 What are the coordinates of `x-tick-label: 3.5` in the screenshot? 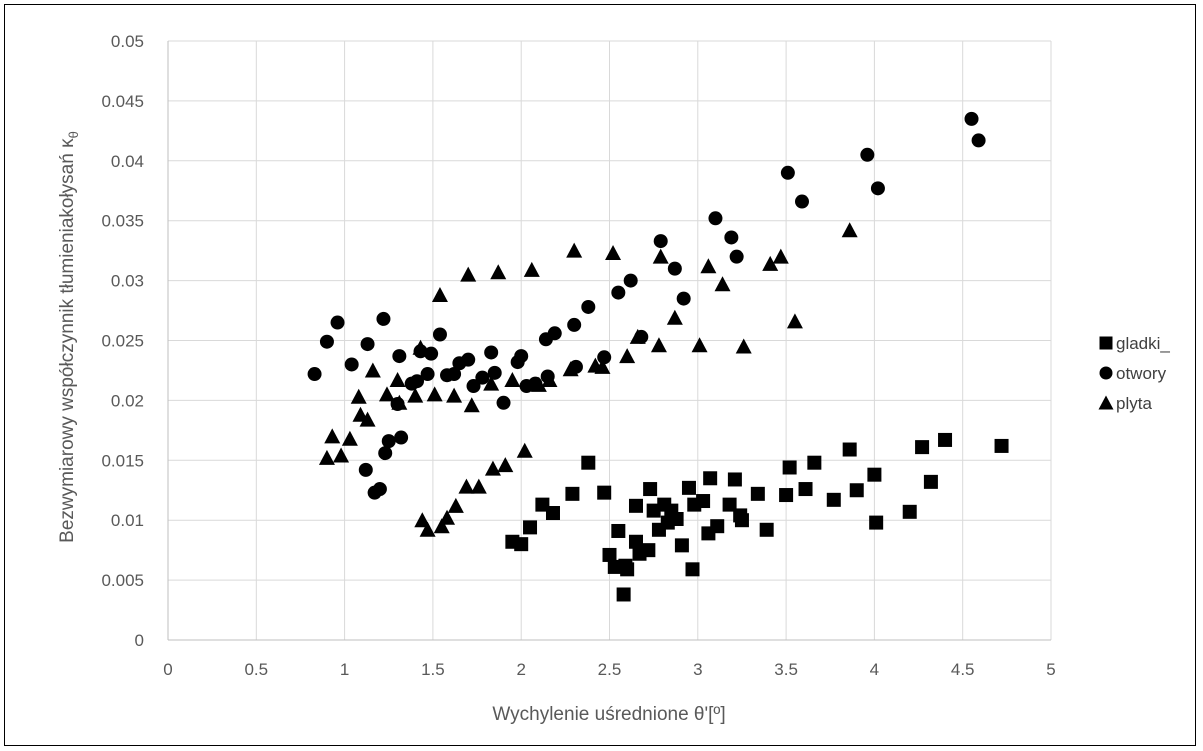 It's located at (786, 669).